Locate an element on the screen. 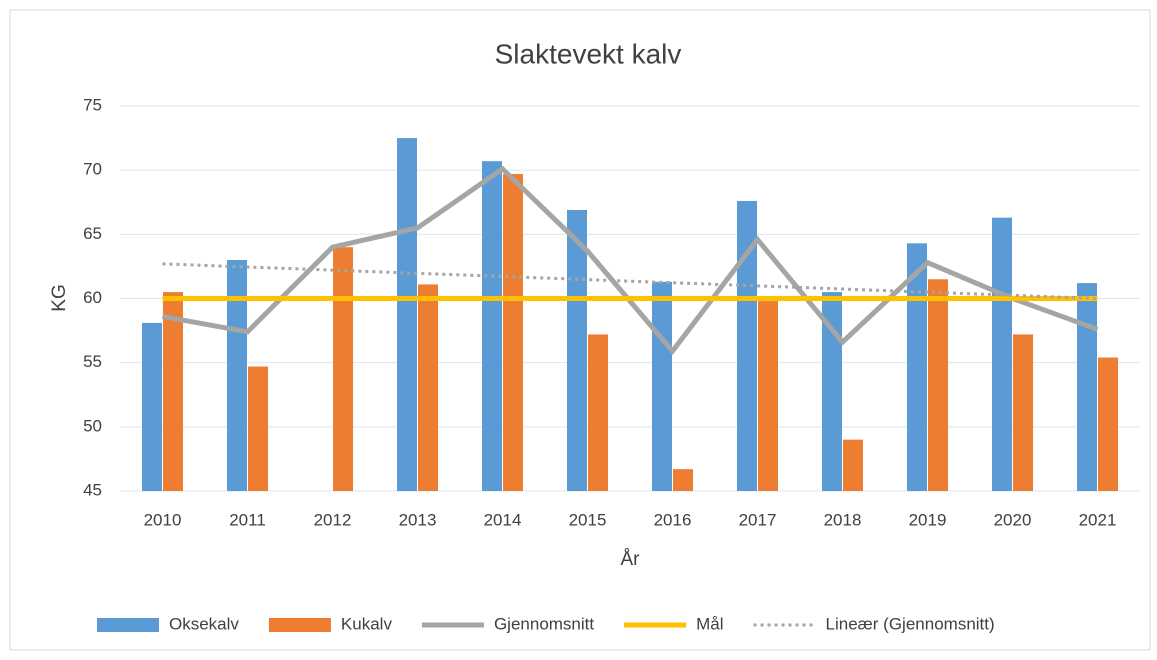 This screenshot has height=660, width=1157. legend-label: Lineær (Gjennomsnitt) is located at coordinates (910, 623).